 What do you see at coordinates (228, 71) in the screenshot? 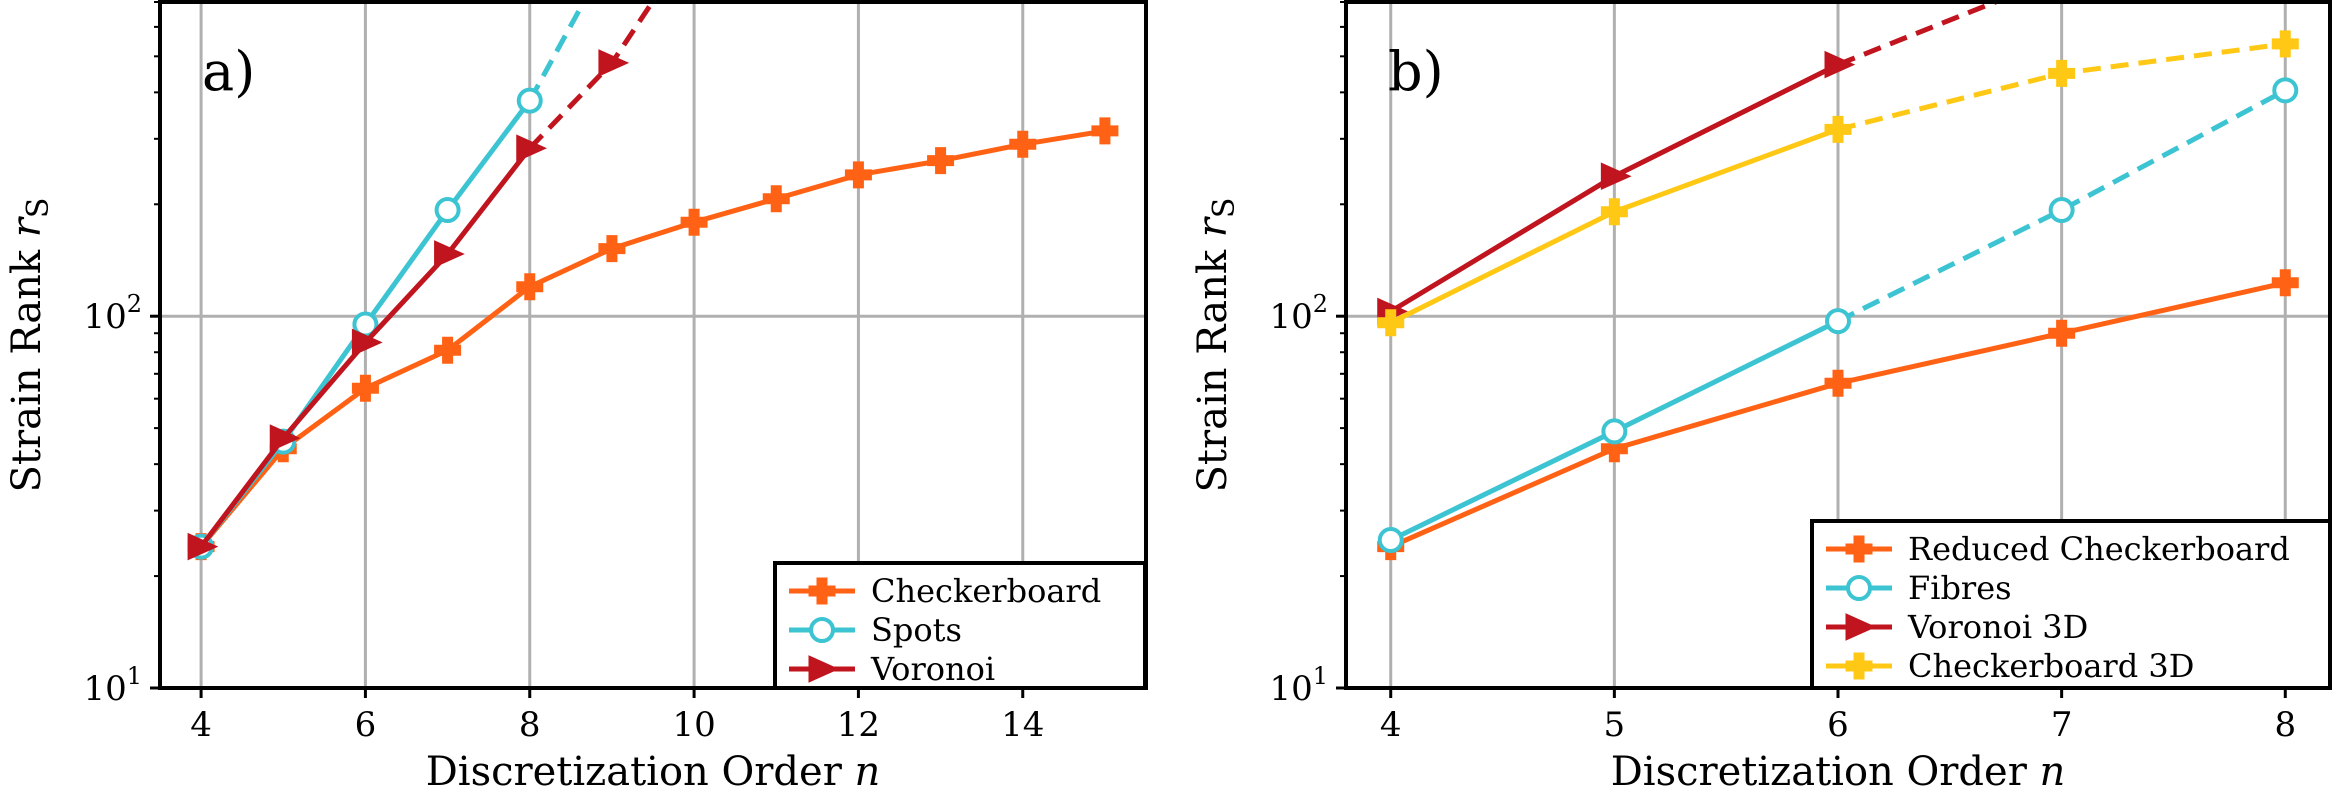
I see `panel-label: a)` at bounding box center [228, 71].